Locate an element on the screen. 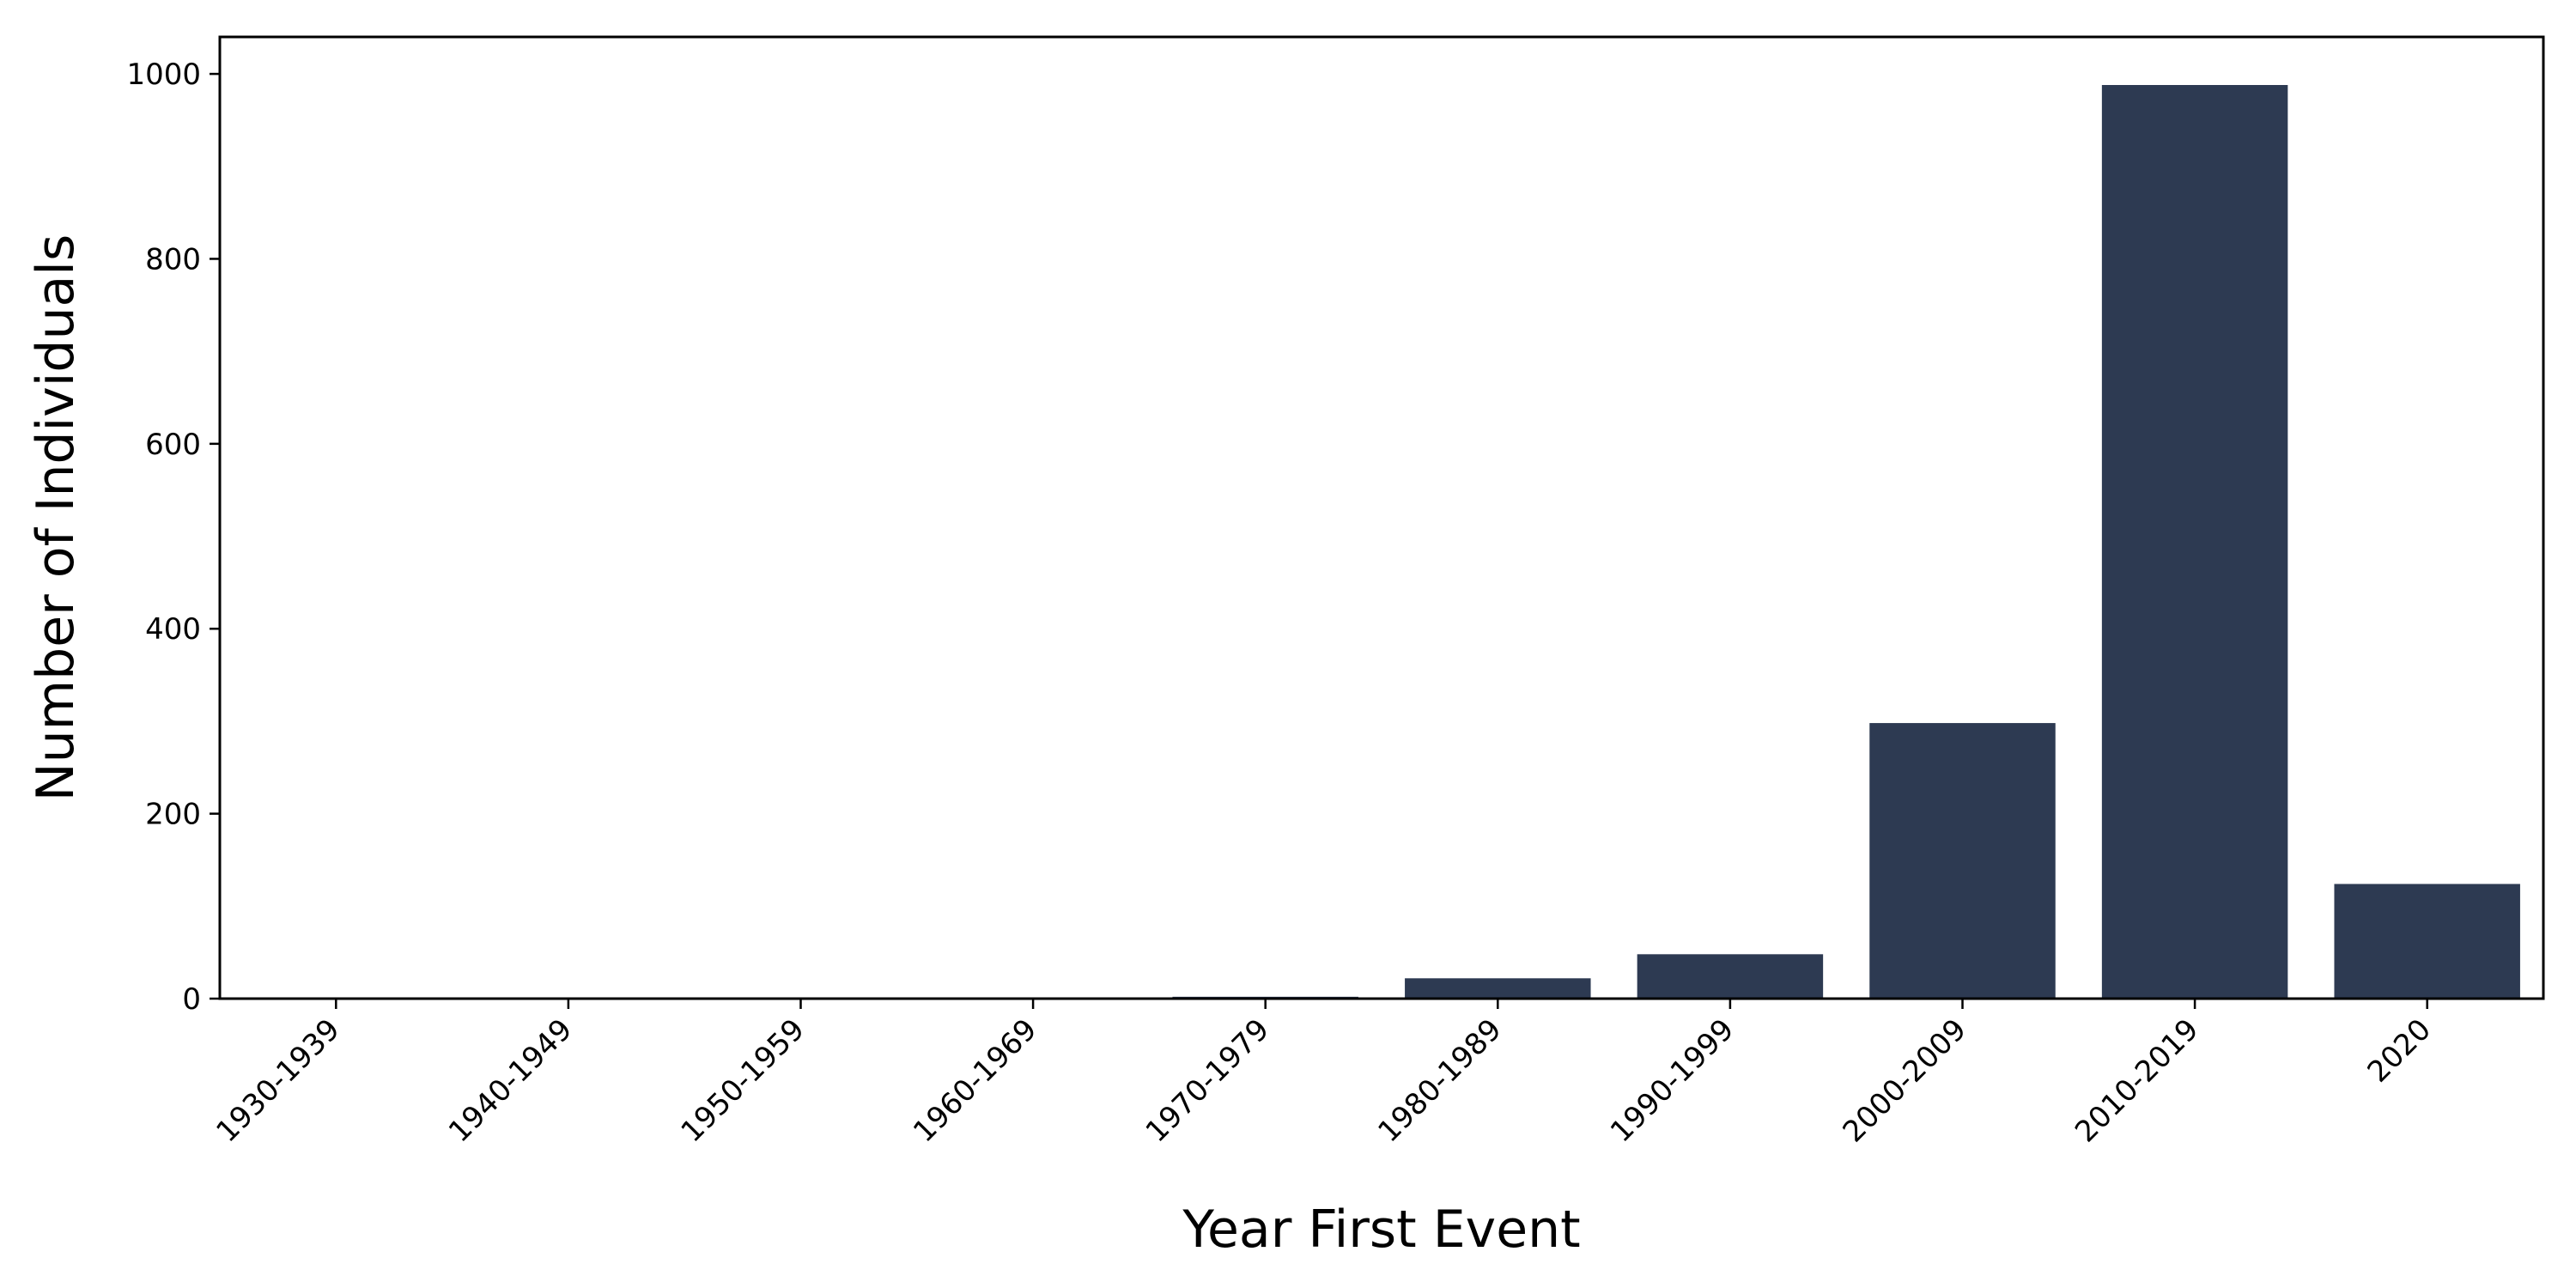 This screenshot has width=2576, height=1288. y-tick-label: 800 is located at coordinates (173, 259).